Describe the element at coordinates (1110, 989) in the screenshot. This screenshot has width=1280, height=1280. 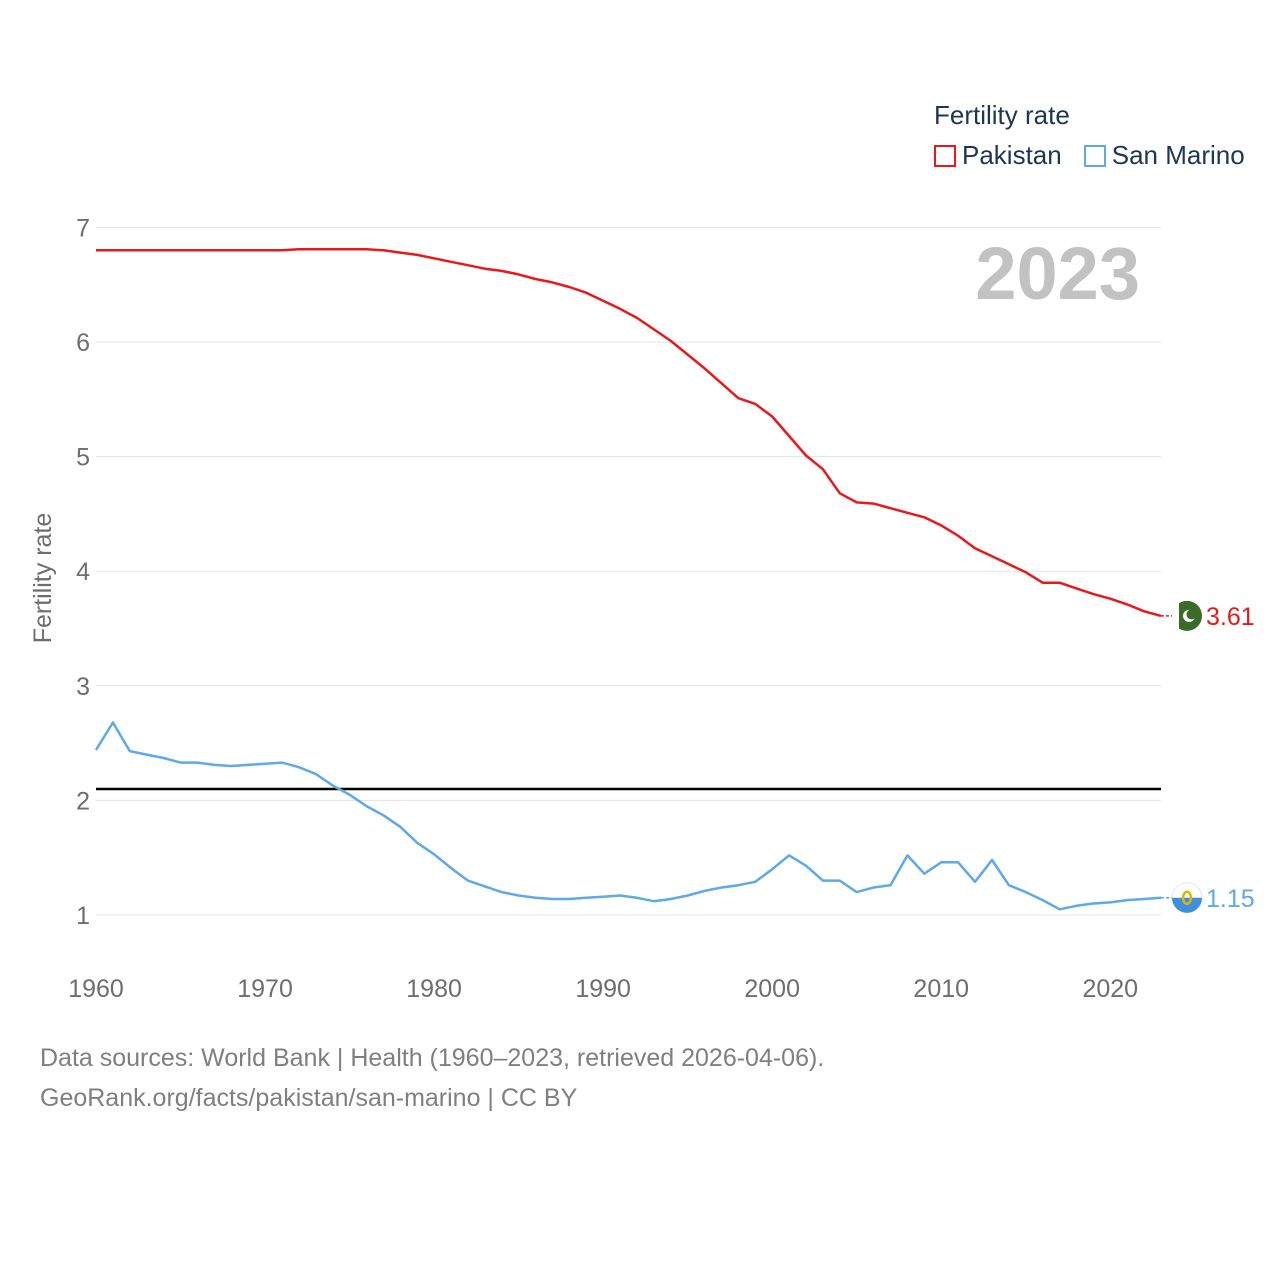
I see `x-tick-label-2020: 2020` at that location.